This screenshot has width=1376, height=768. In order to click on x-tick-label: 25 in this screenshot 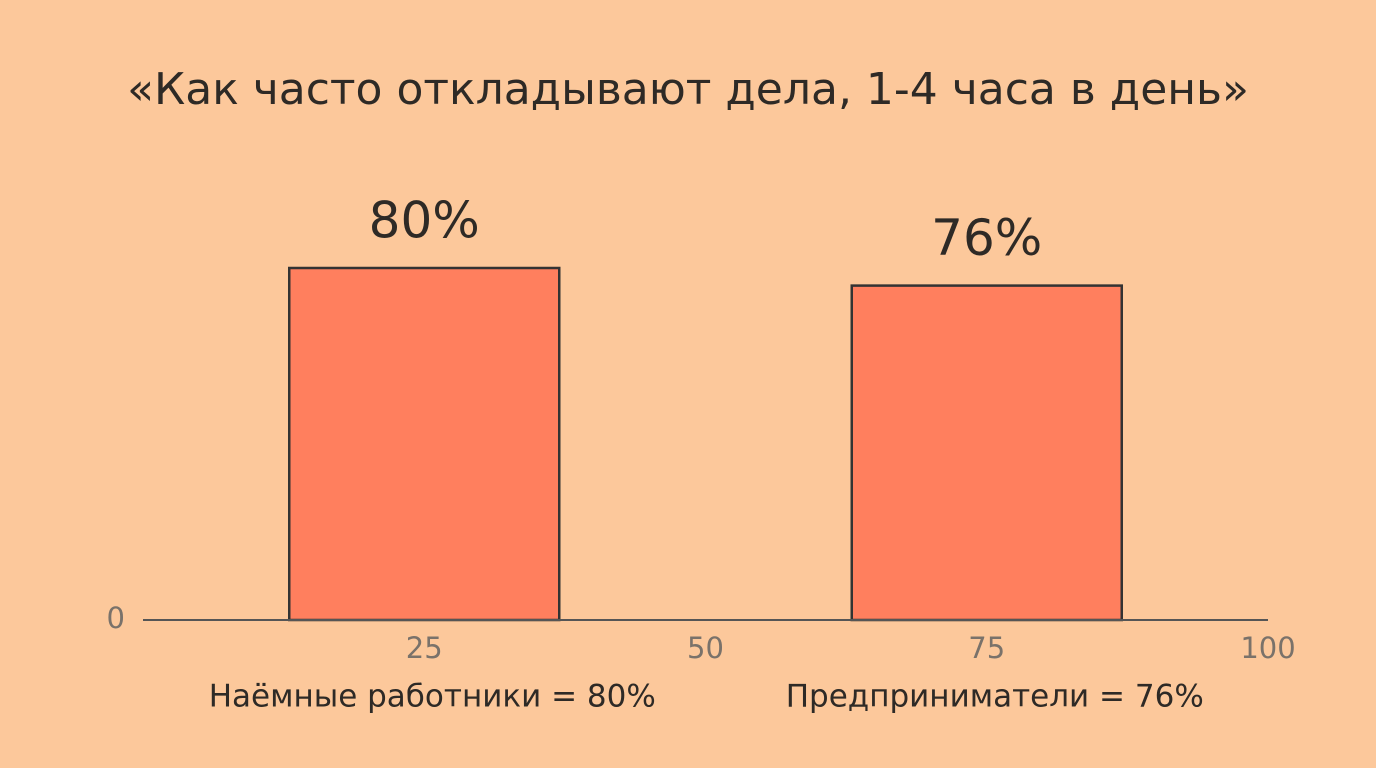, I will do `click(424, 648)`.